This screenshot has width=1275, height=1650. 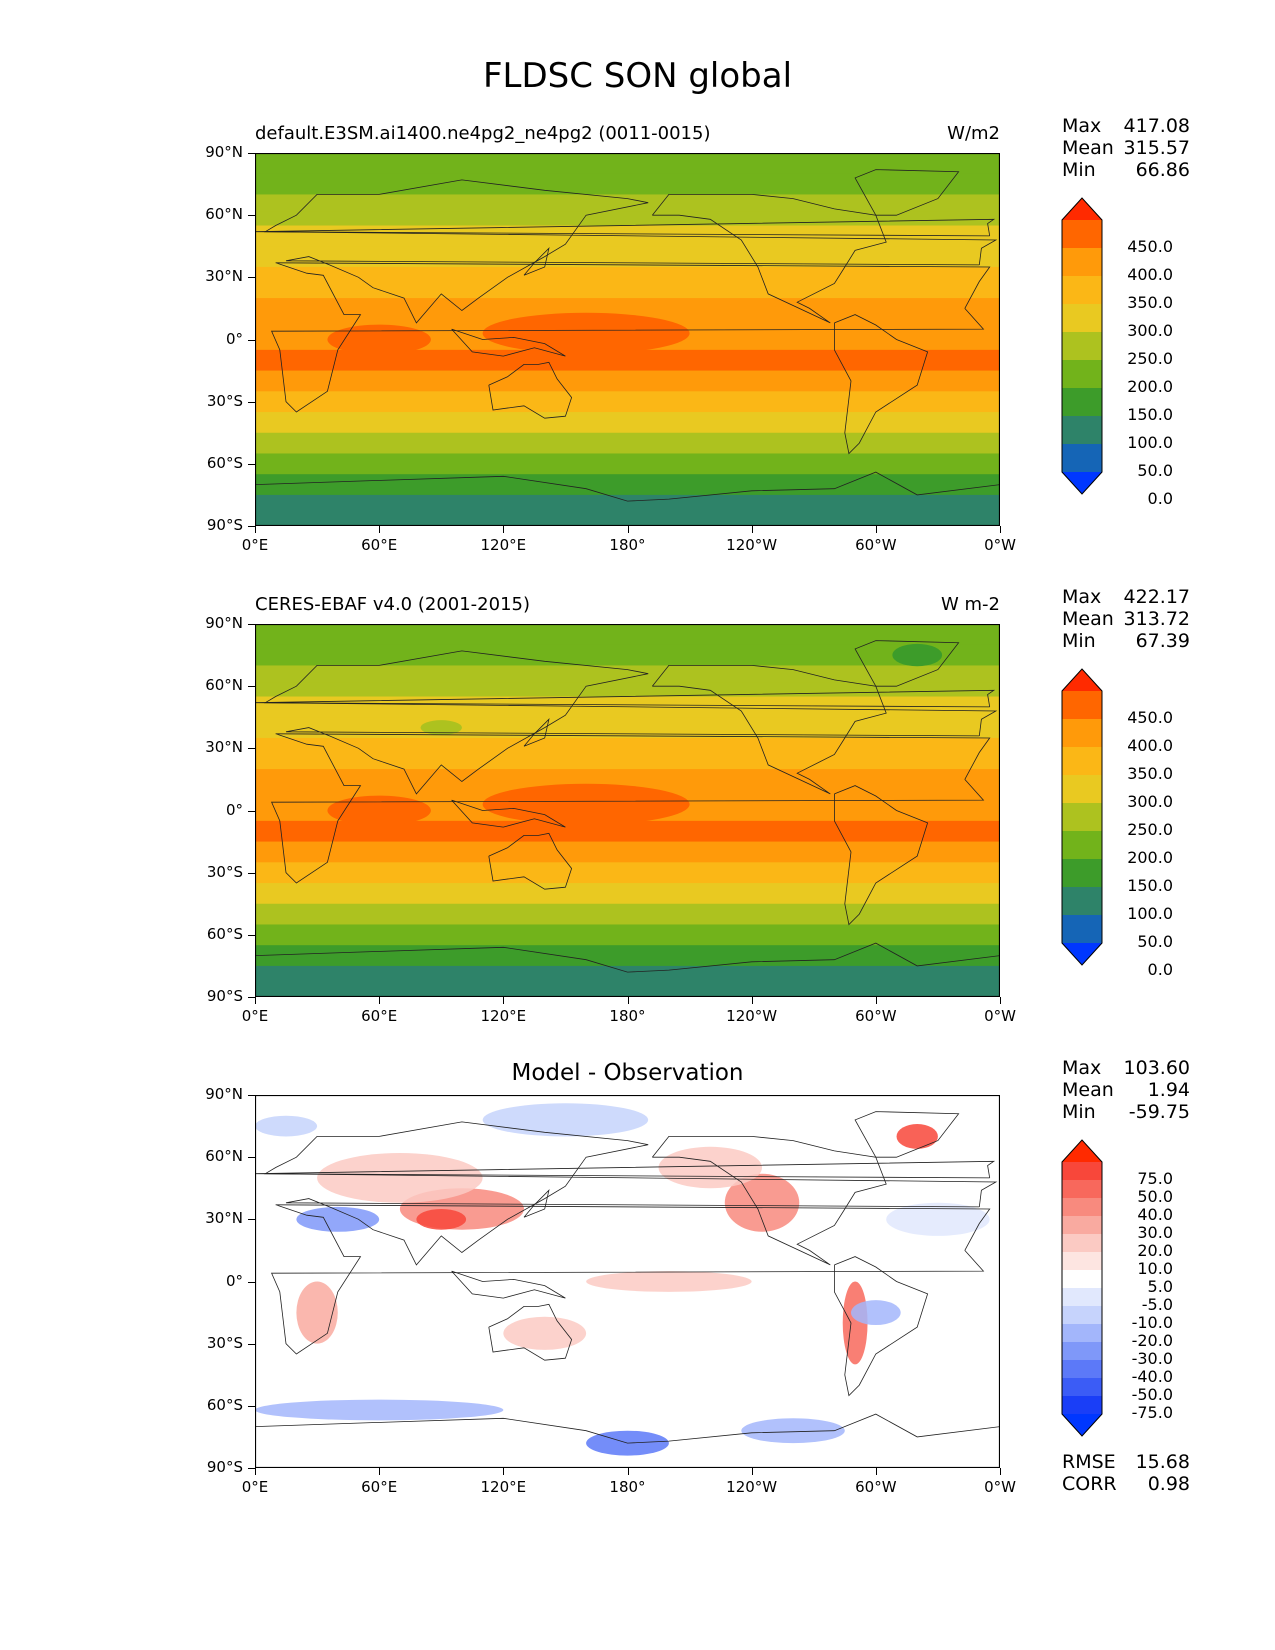 I want to click on lat-tick-label: 0°, so click(x=234, y=338).